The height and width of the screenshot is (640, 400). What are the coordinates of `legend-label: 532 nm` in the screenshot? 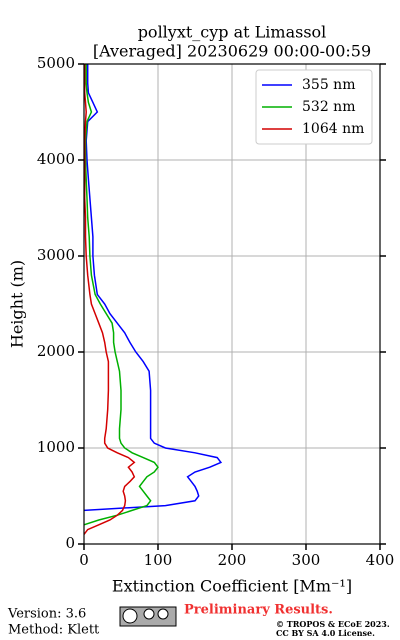 It's located at (328, 107).